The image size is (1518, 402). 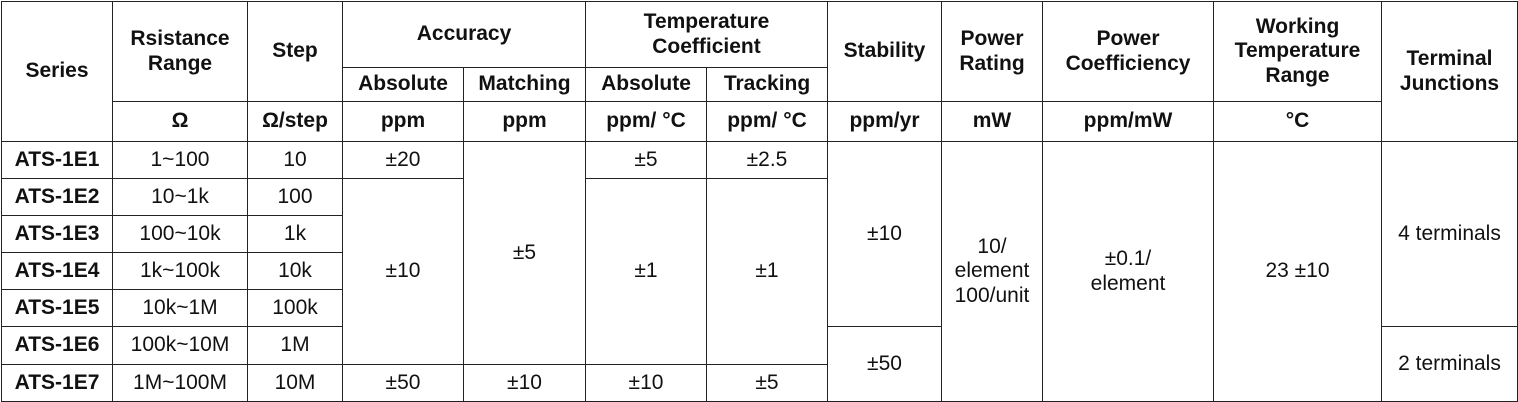 What do you see at coordinates (180, 121) in the screenshot?
I see `unit-resistance: Ω` at bounding box center [180, 121].